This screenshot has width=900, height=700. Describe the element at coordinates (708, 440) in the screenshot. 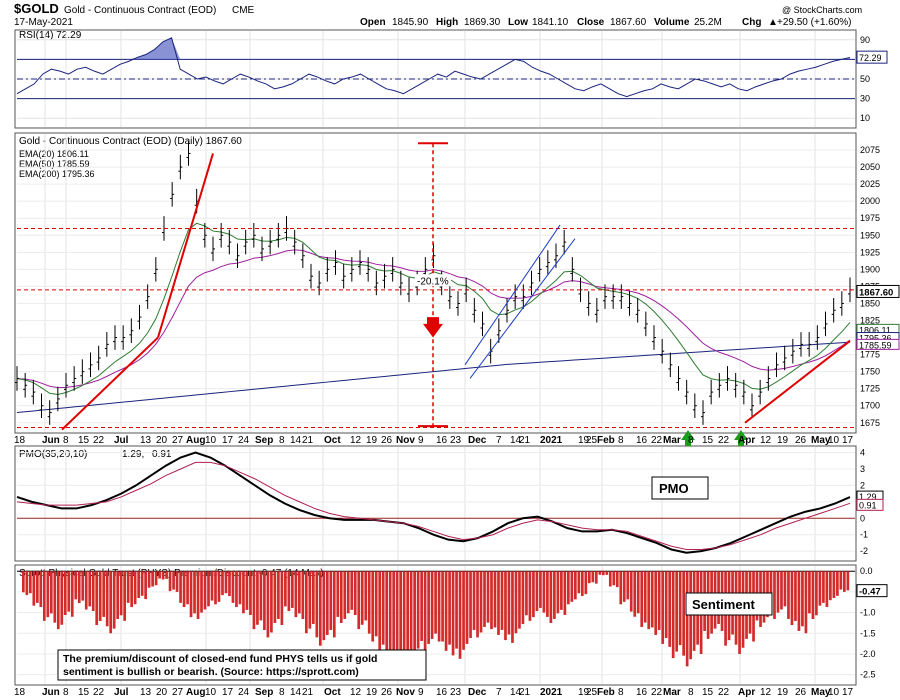

I see `price-x-label: 15` at that location.